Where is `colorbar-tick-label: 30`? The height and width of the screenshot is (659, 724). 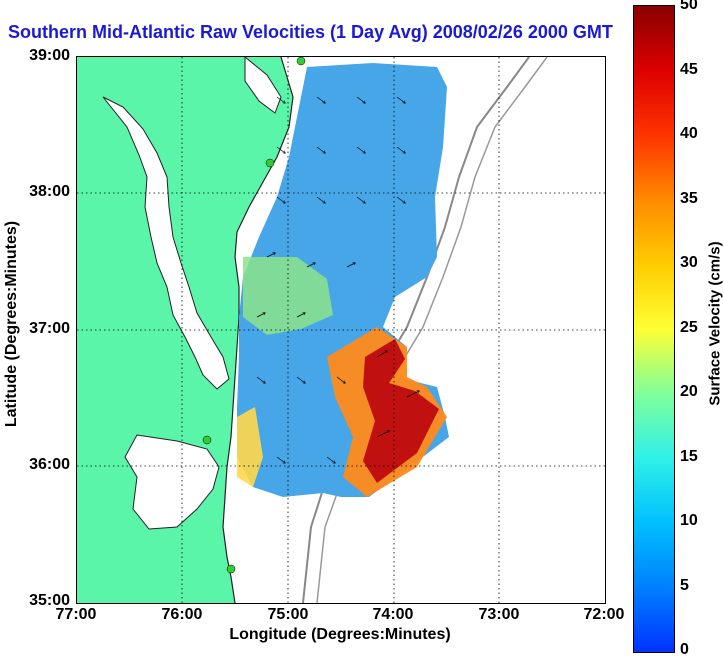
colorbar-tick-label: 30 is located at coordinates (689, 262).